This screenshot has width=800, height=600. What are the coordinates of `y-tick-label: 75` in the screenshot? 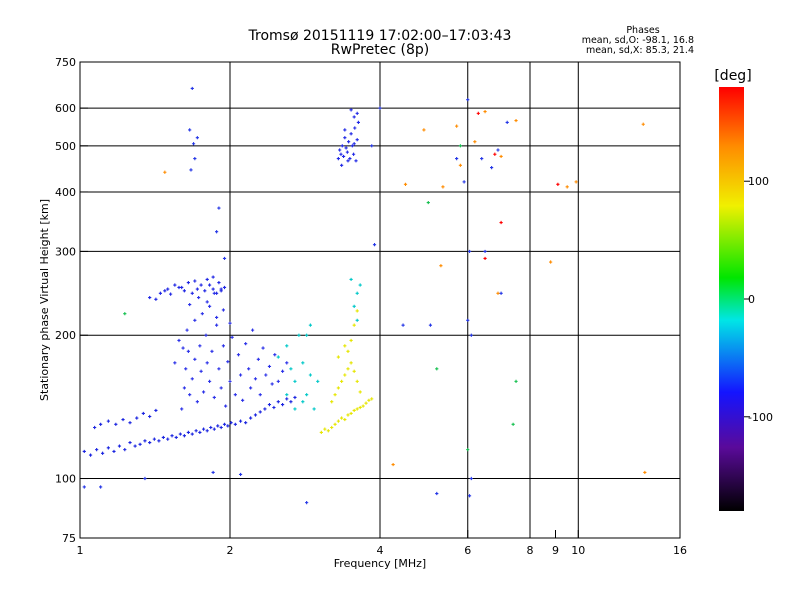 It's located at (69, 538).